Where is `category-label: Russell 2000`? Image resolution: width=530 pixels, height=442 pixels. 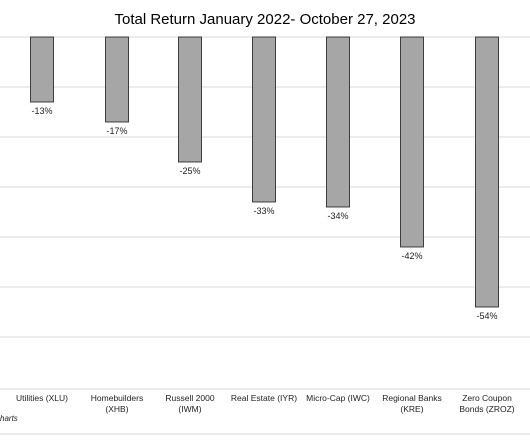
category-label: Russell 2000 is located at coordinates (189, 398).